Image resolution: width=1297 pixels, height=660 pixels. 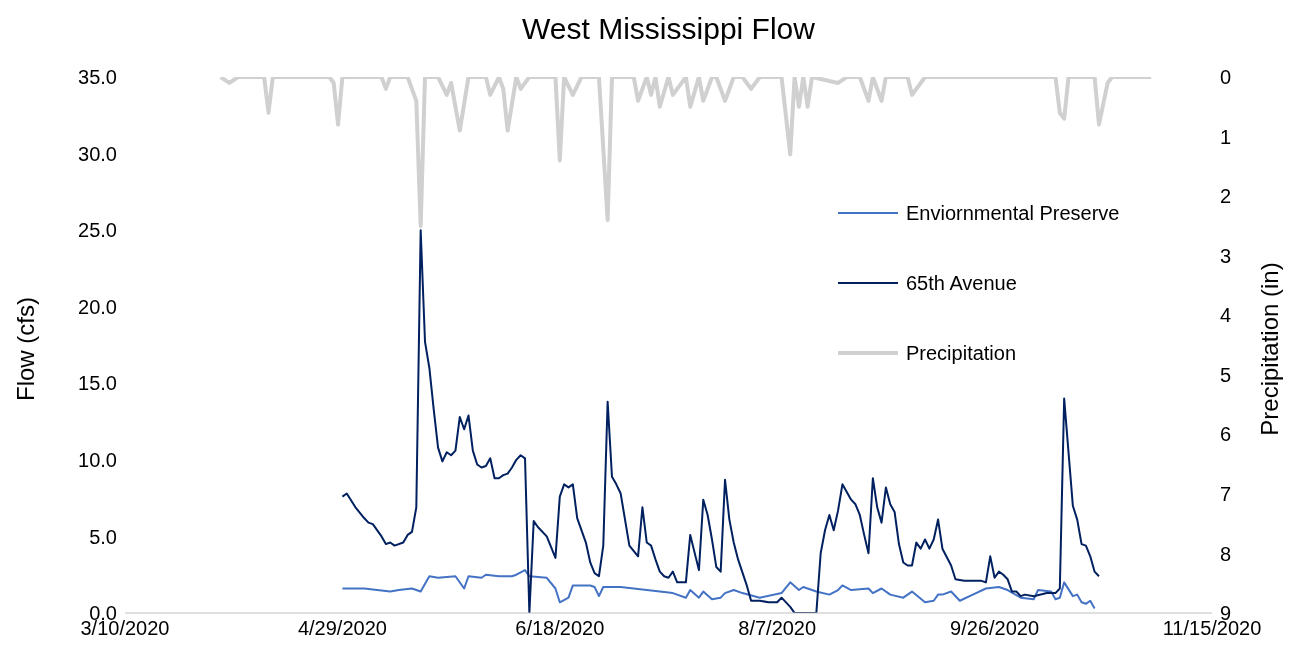 What do you see at coordinates (97, 77) in the screenshot?
I see `y-tick-label: 35.0` at bounding box center [97, 77].